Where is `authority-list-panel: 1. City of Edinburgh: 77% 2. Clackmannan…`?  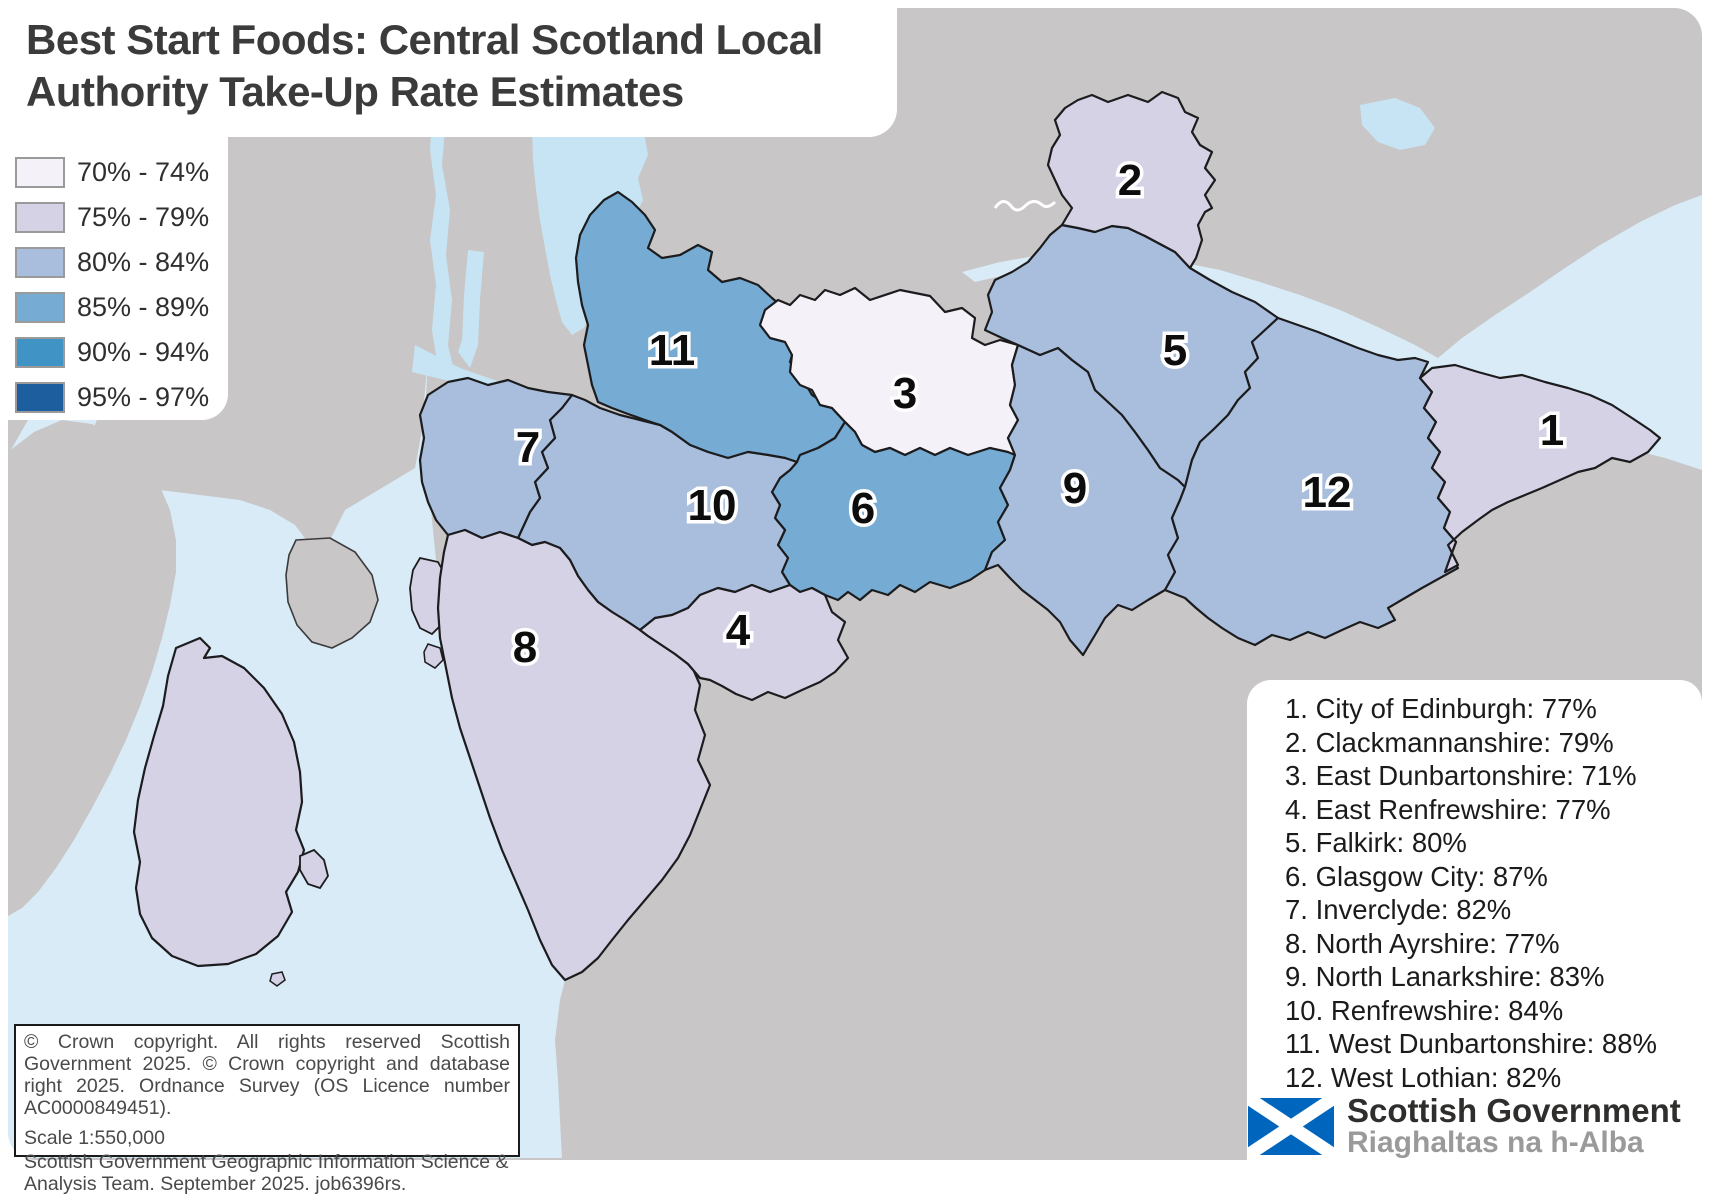
authority-list-panel: 1. City of Edinburgh: 77% 2. Clackmannan… is located at coordinates (1474, 920).